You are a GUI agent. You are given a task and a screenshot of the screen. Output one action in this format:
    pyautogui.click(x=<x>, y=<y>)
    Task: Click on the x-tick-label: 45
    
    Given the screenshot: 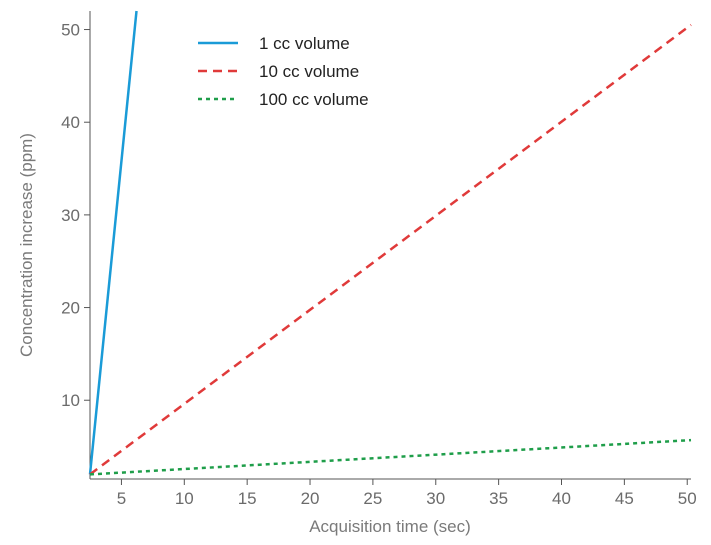 What is the action you would take?
    pyautogui.click(x=624, y=498)
    